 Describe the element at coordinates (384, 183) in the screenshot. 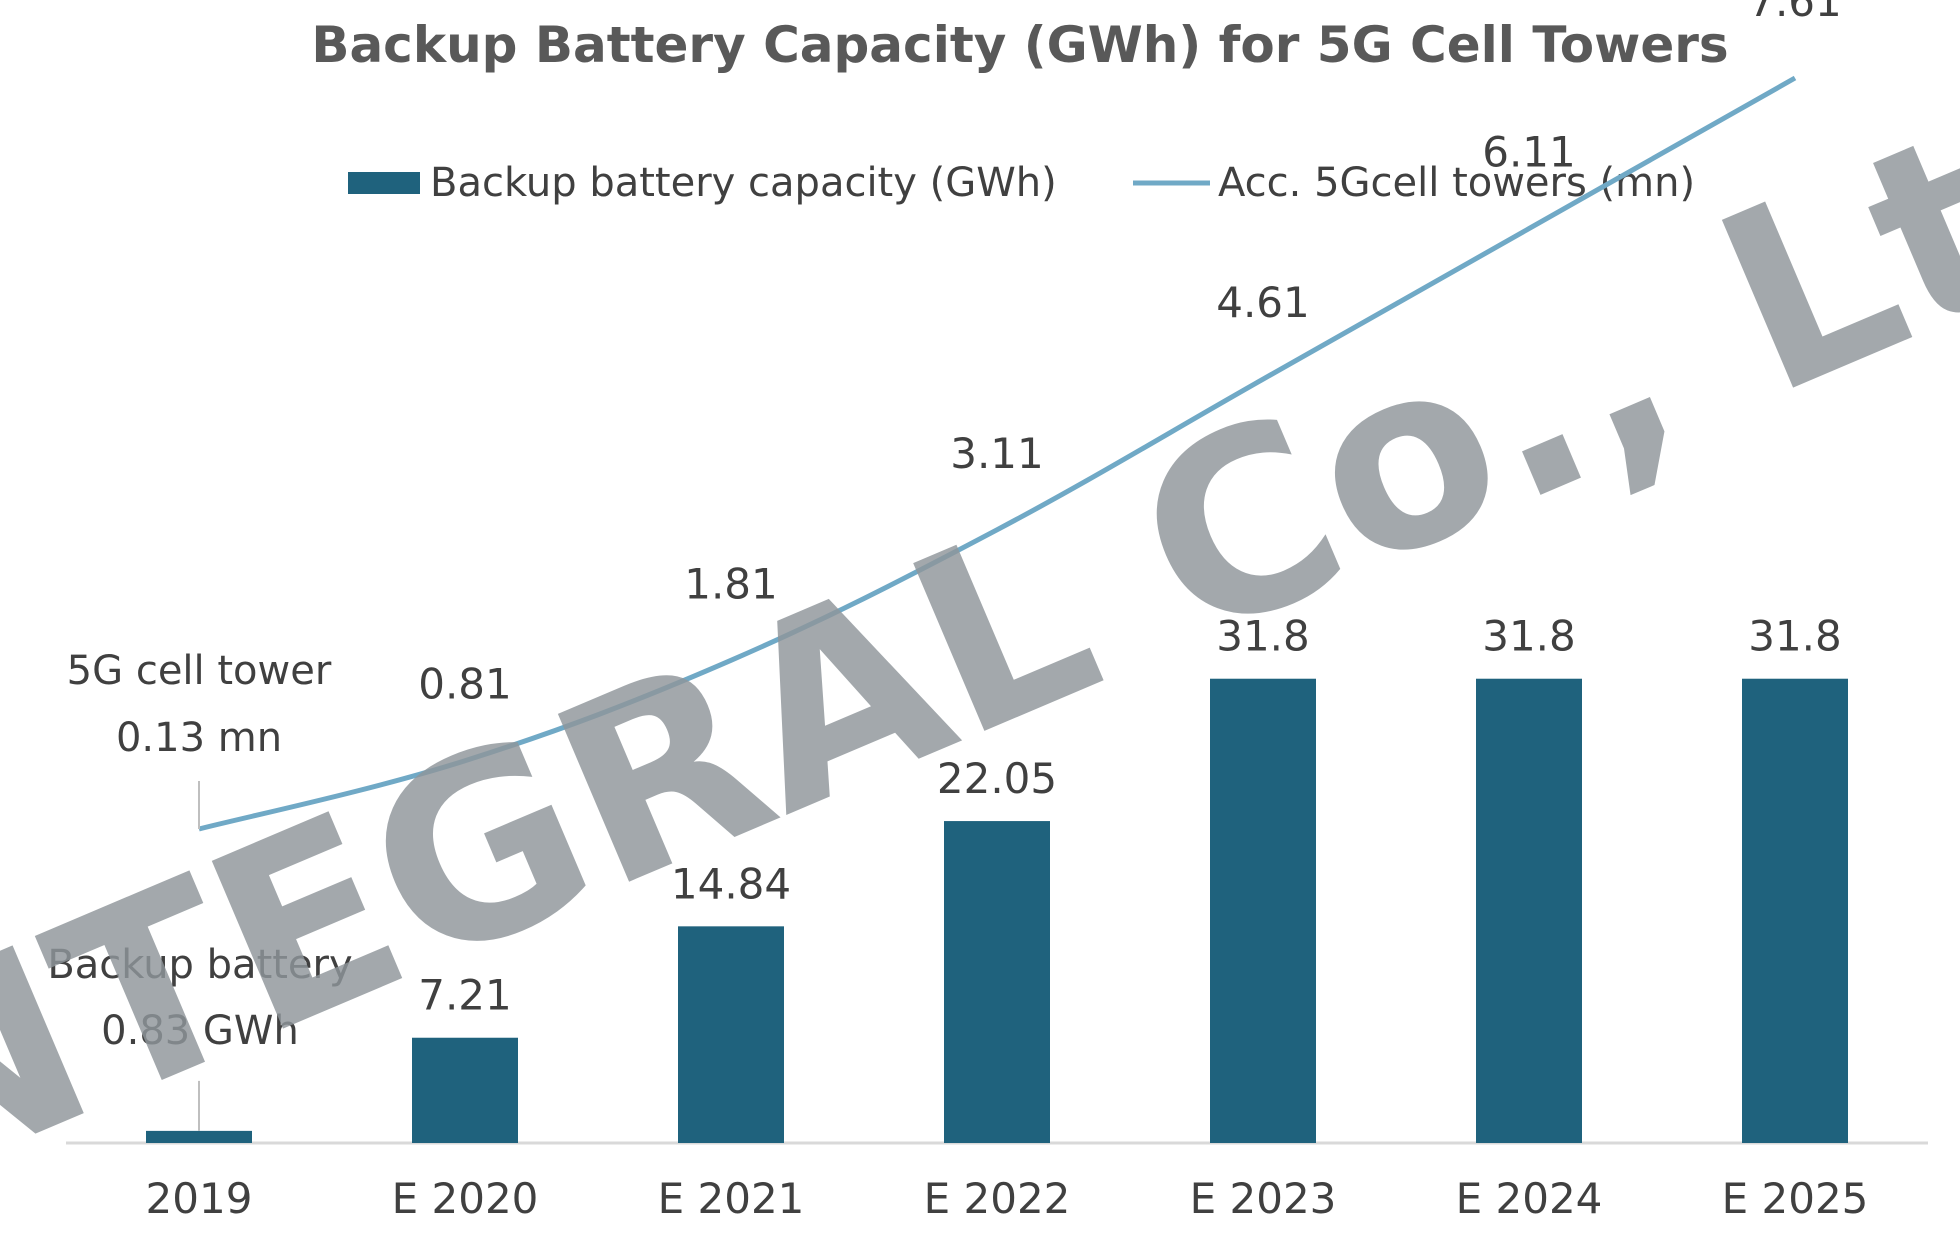

I see `legend-bar-swatch` at that location.